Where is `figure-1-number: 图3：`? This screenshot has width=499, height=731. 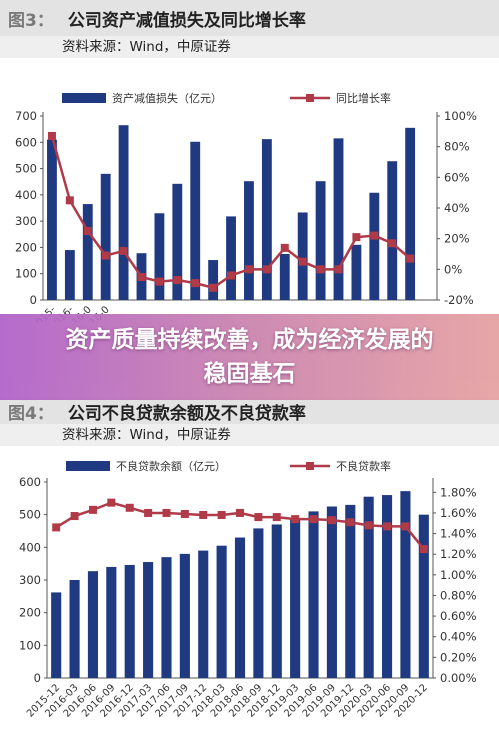
figure-1-number: 图3： is located at coordinates (31, 20).